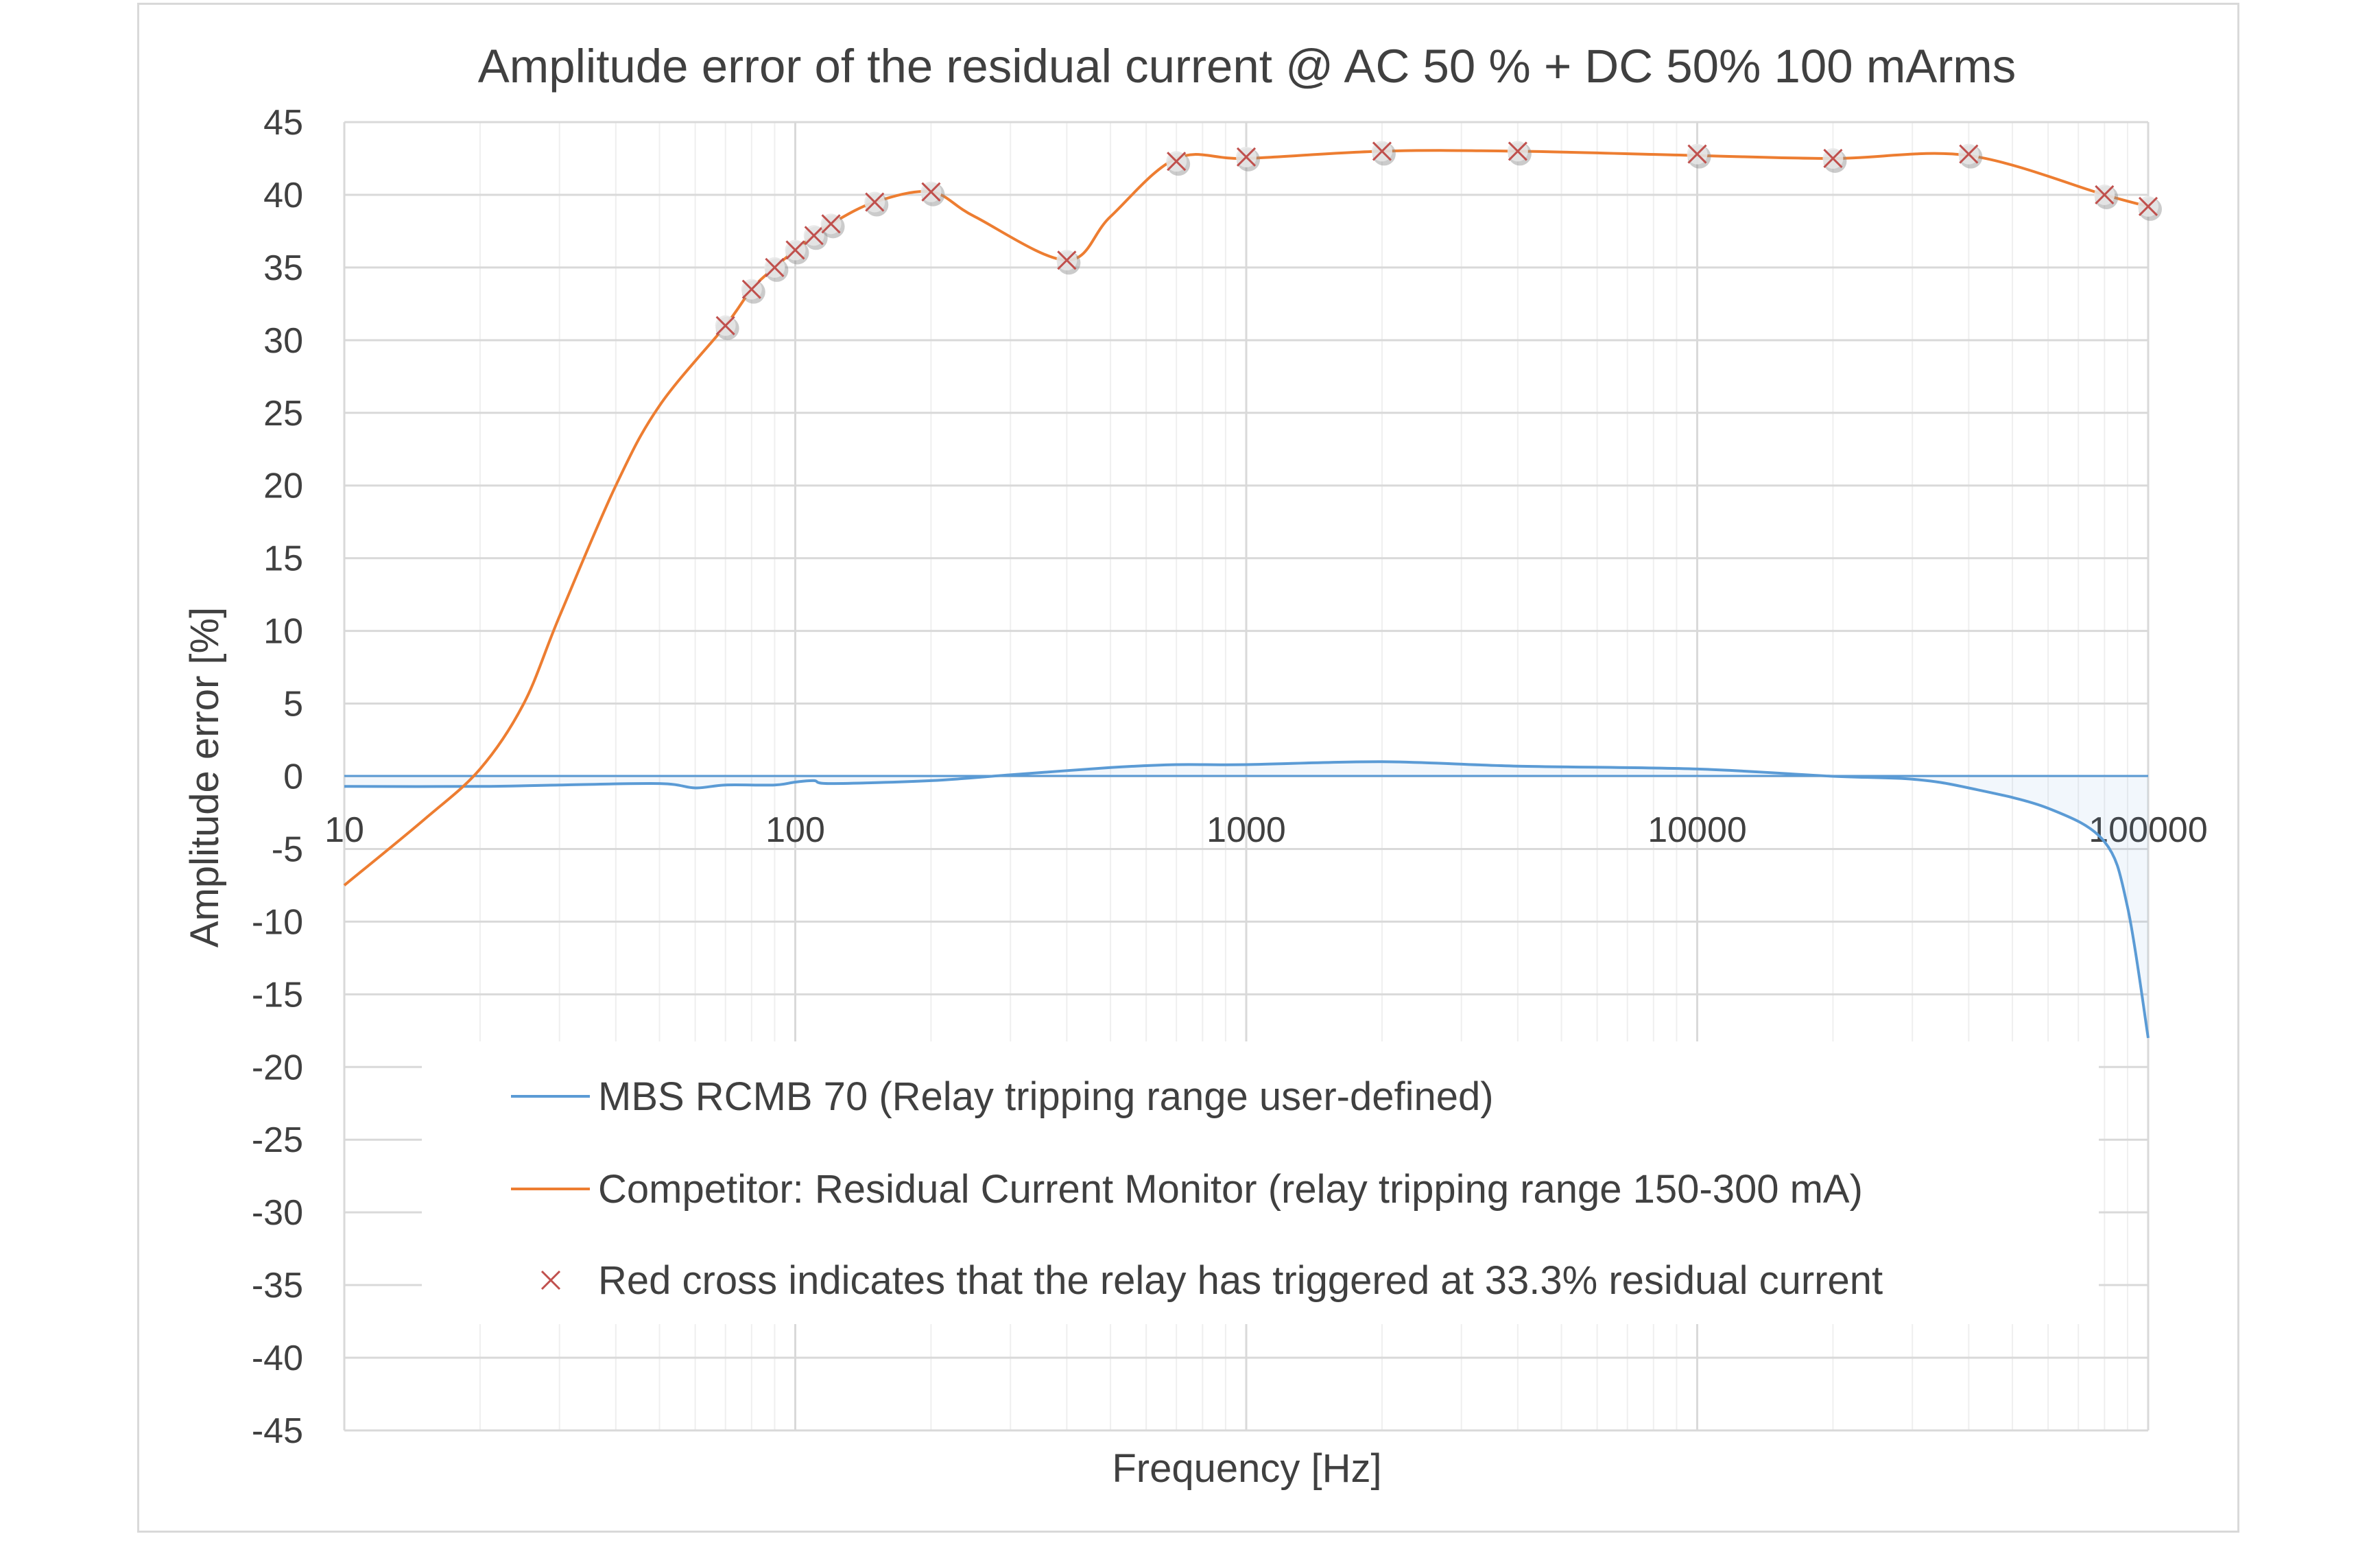  I want to click on y-tick-label: -25, so click(277, 1140).